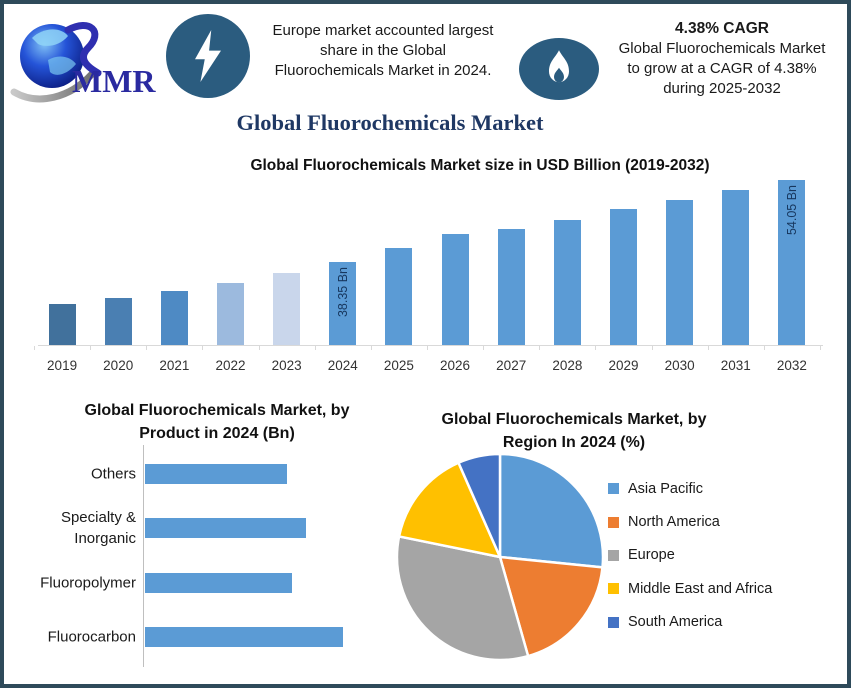 The image size is (851, 688). Describe the element at coordinates (390, 122) in the screenshot. I see `page-title: Global Fluorochemicals Market` at that location.